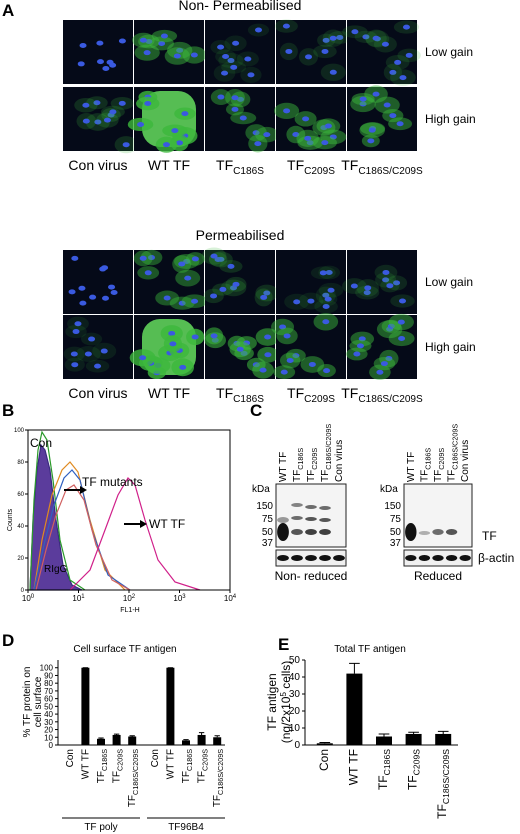 This screenshot has height=834, width=520. I want to click on label-main: Con virus, so click(339, 461).